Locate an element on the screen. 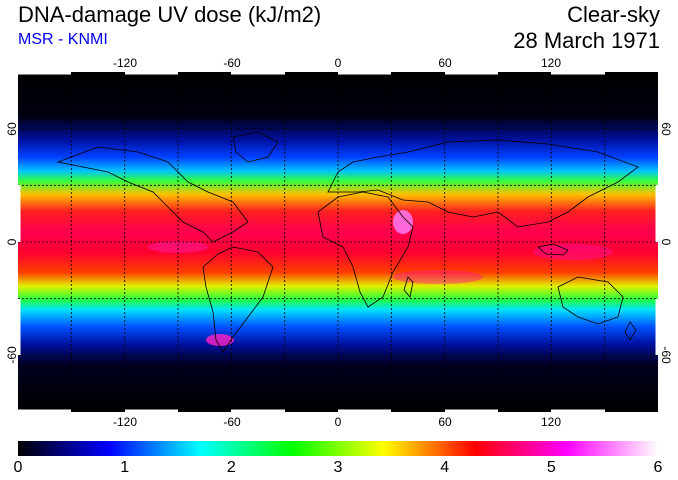 The width and height of the screenshot is (678, 480). lon-tick-top: 60 is located at coordinates (445, 63).